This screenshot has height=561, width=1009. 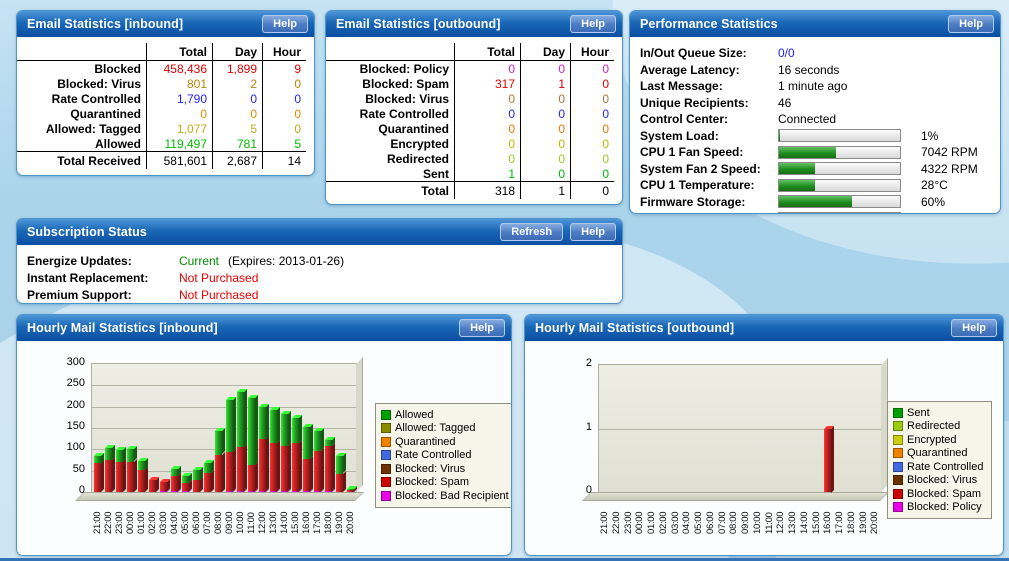 I want to click on perf-value: 28°C, so click(x=934, y=185).